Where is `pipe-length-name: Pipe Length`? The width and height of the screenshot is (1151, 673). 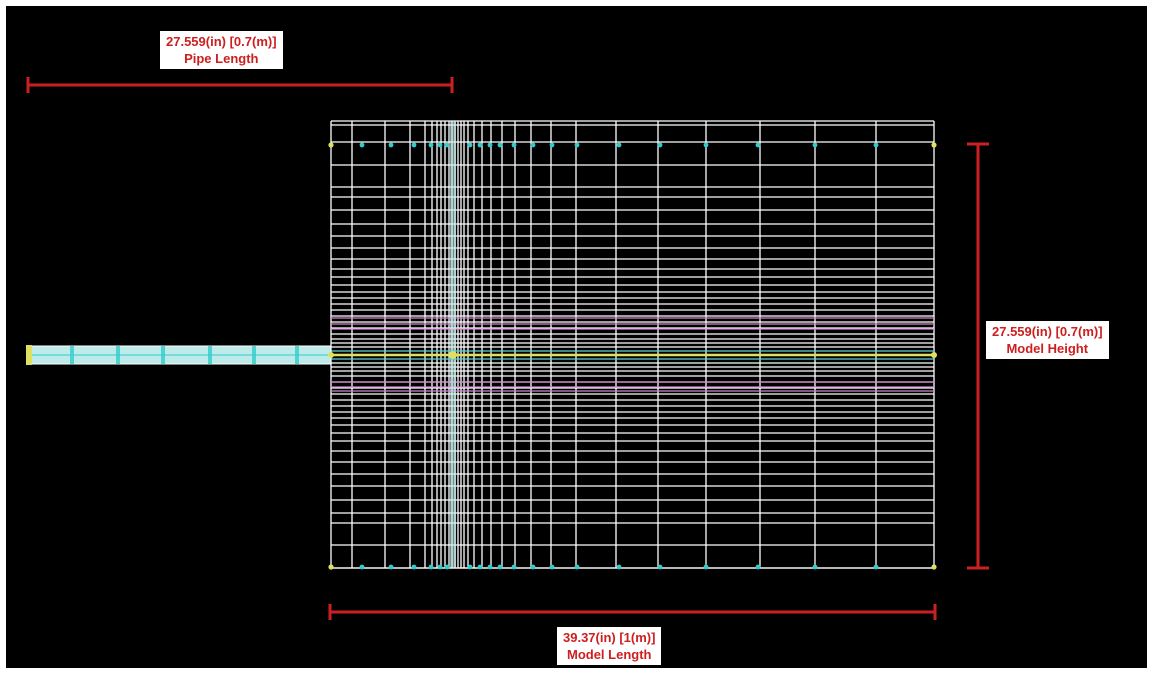
pipe-length-name: Pipe Length is located at coordinates (221, 58).